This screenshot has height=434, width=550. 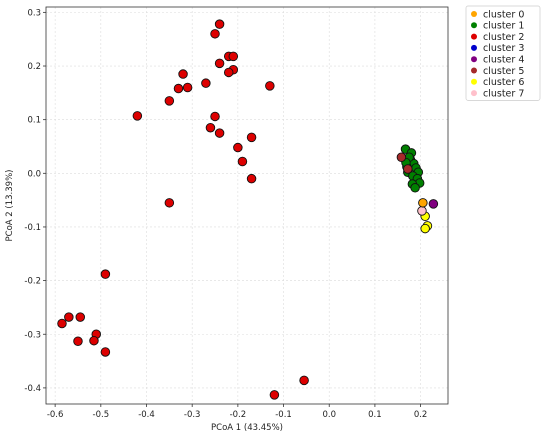 What do you see at coordinates (503, 14) in the screenshot?
I see `legend-label: cluster 0` at bounding box center [503, 14].